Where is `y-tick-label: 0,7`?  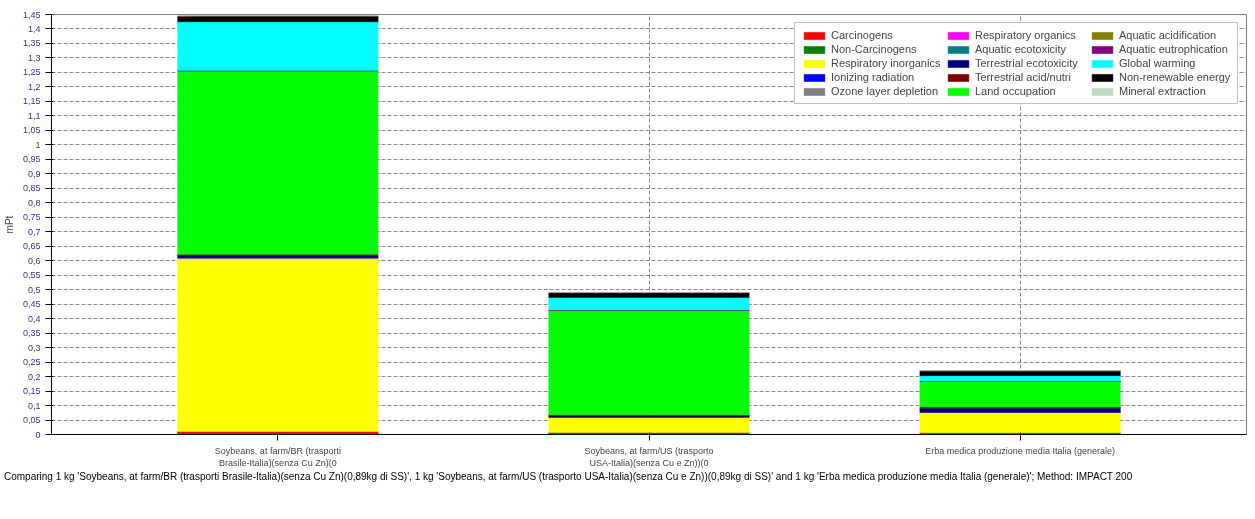
y-tick-label: 0,7 is located at coordinates (34, 231).